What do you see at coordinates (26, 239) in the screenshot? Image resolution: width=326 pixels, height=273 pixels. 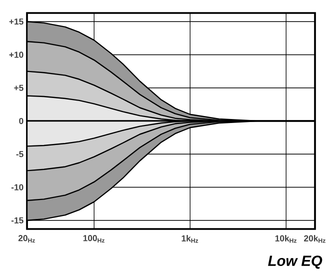 I see `x-tick-label: 20$_{Hz}$` at bounding box center [26, 239].